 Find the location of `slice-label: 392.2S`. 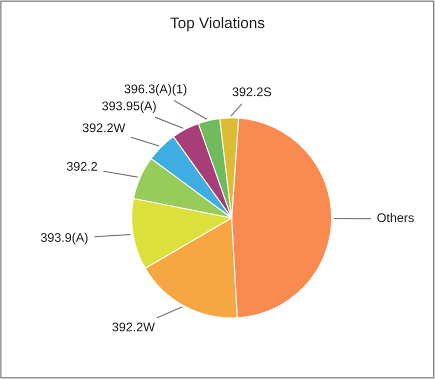

slice-label: 392.2S is located at coordinates (252, 91).